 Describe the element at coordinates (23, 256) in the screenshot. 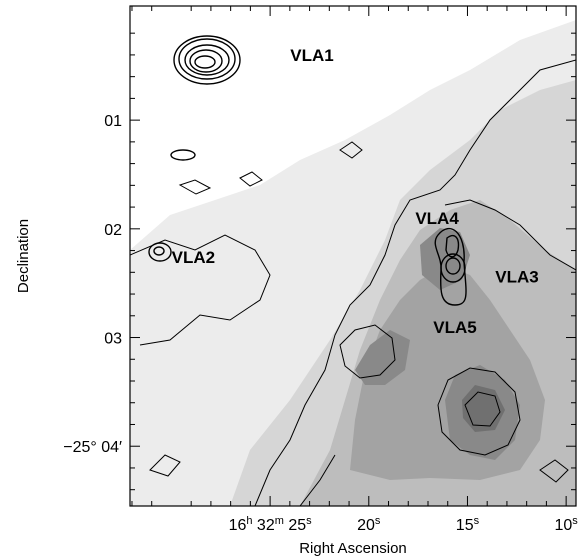

I see `y-axis-title: Declination` at that location.